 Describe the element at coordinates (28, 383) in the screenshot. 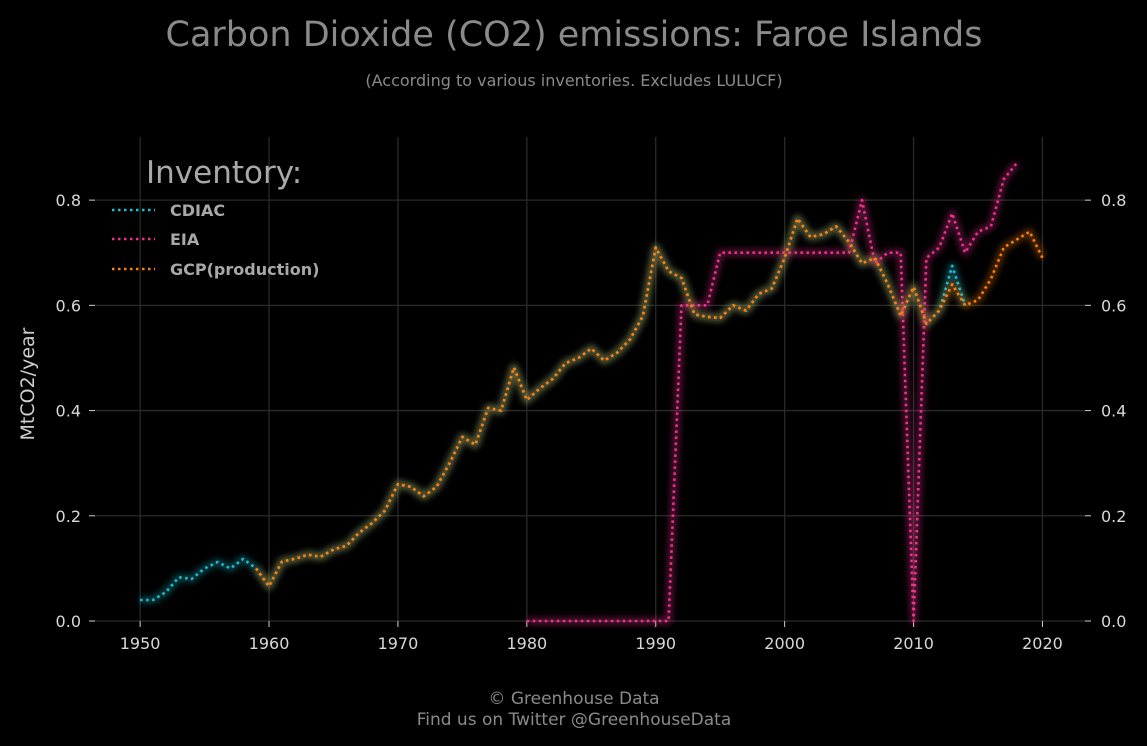

I see `y-axis-label: MtCO2/year` at that location.